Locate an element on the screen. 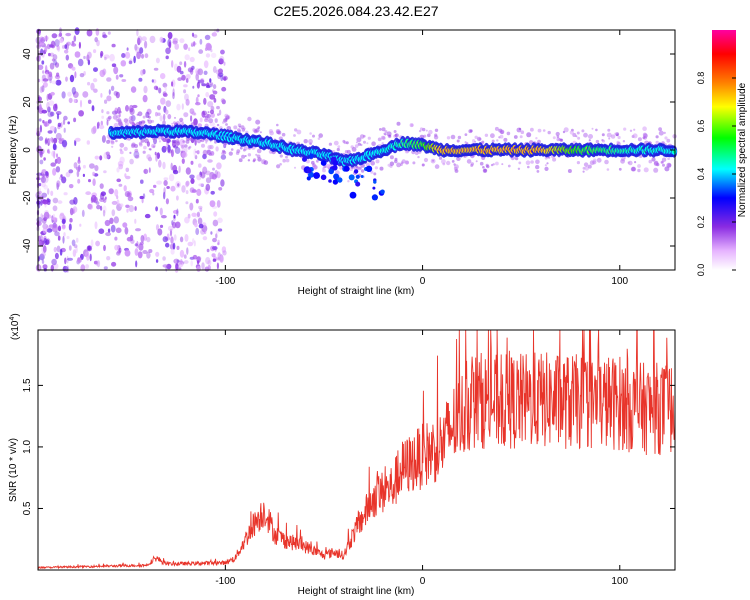  spectrogram-y-label: Frequency (Hz) is located at coordinates (13, 150).